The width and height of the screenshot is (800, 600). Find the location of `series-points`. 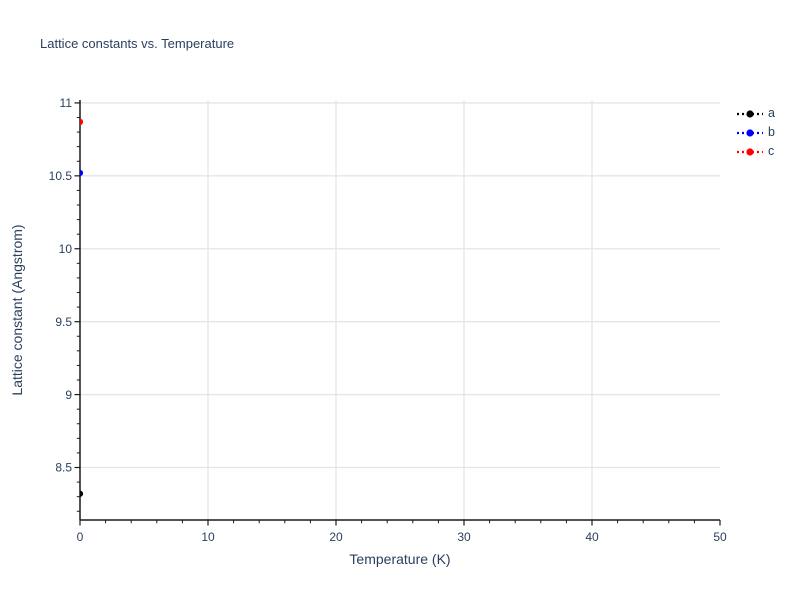

series-points is located at coordinates (80, 307).